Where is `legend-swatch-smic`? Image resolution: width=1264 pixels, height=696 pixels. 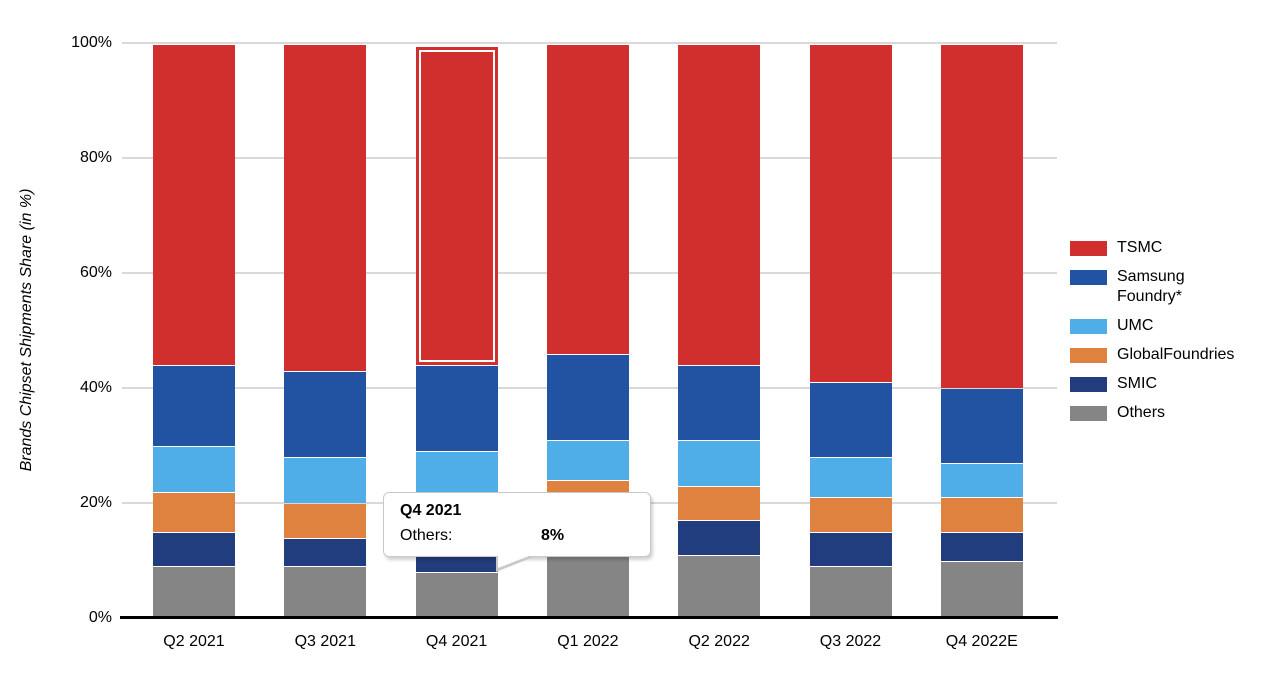
legend-swatch-smic is located at coordinates (1088, 384).